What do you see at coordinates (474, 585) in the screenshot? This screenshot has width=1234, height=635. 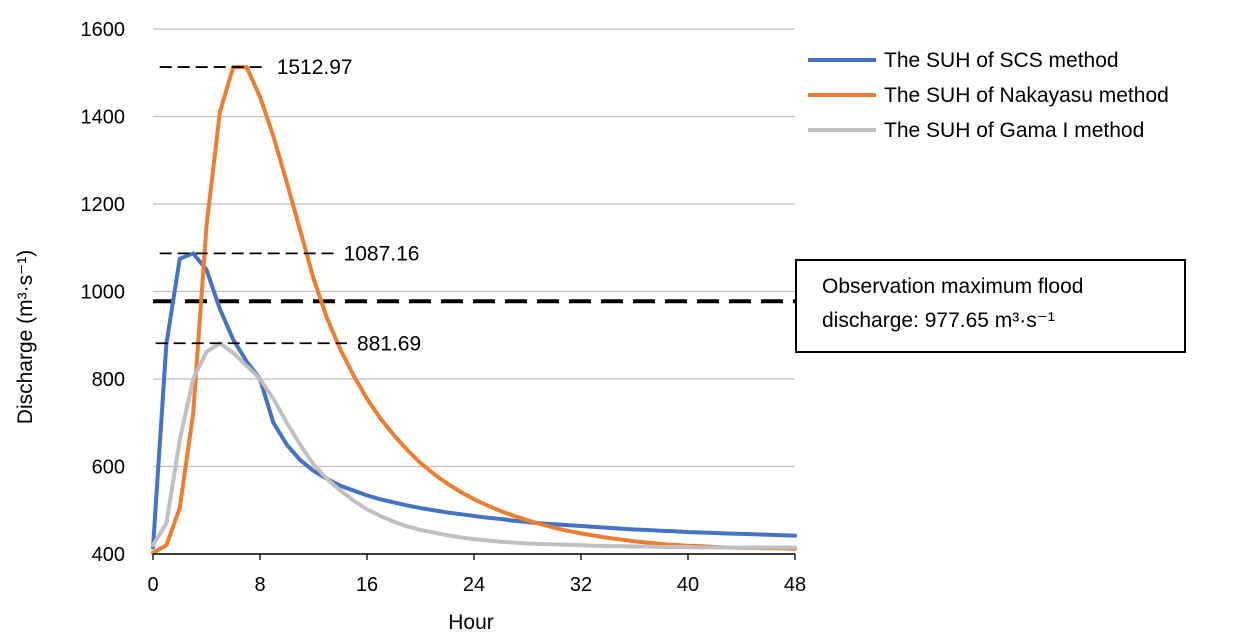 I see `x-tick-label: 24` at bounding box center [474, 585].